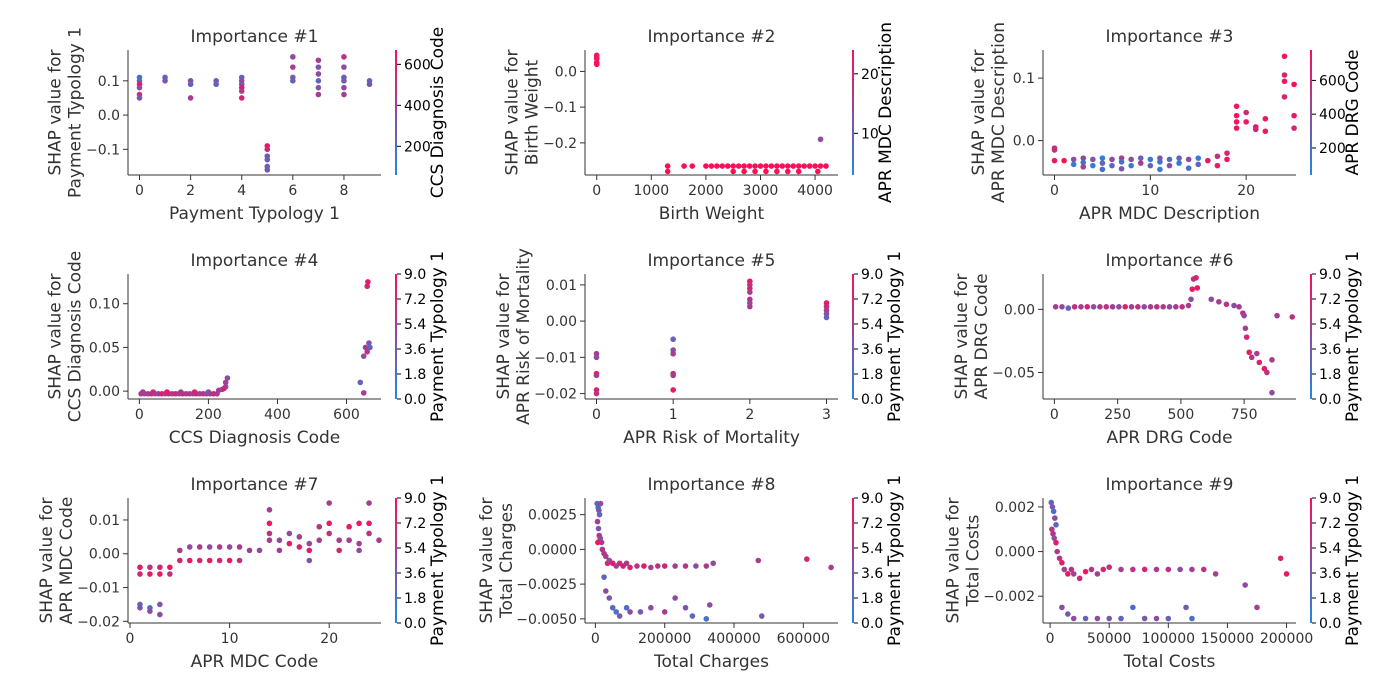 The height and width of the screenshot is (700, 1400). Describe the element at coordinates (552, 550) in the screenshot. I see `y-tick-label: 0.0000` at that location.